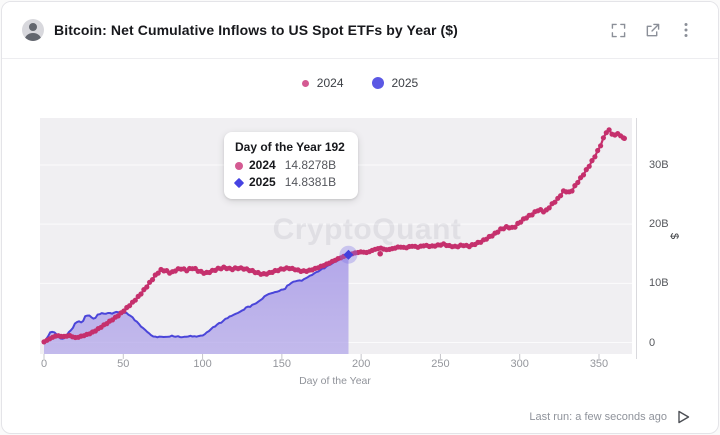 Image resolution: width=720 pixels, height=435 pixels. I want to click on y-tick-label: 0, so click(652, 342).